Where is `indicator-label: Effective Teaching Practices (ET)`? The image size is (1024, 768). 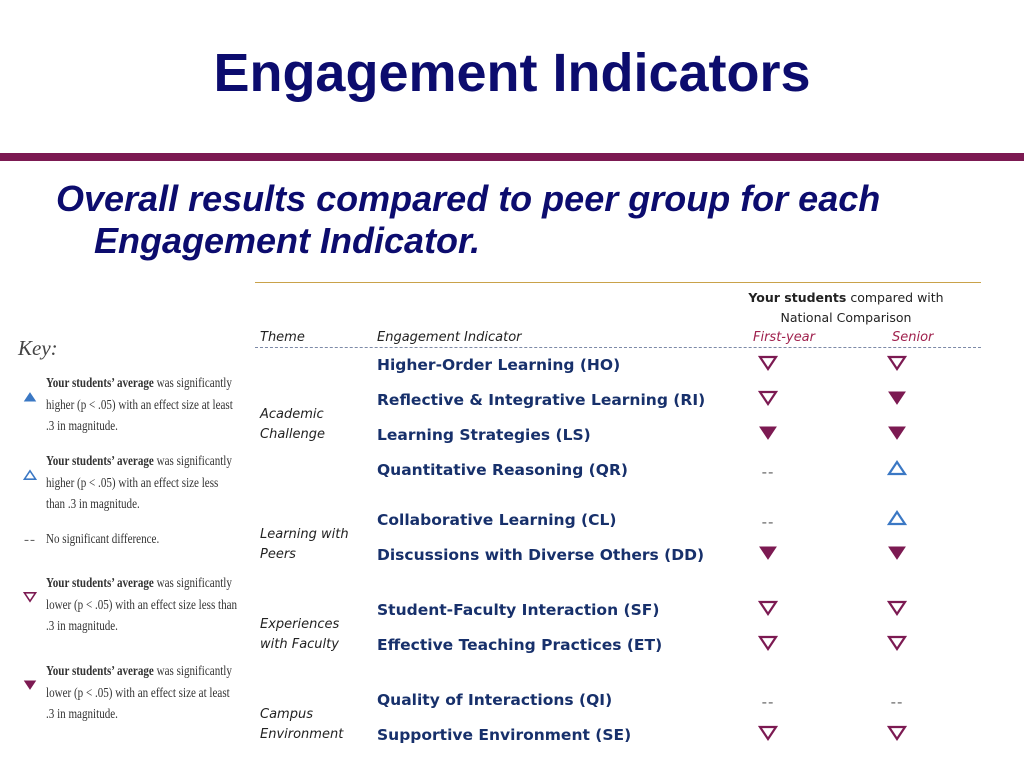
indicator-label: Effective Teaching Practices (ET) is located at coordinates (520, 645).